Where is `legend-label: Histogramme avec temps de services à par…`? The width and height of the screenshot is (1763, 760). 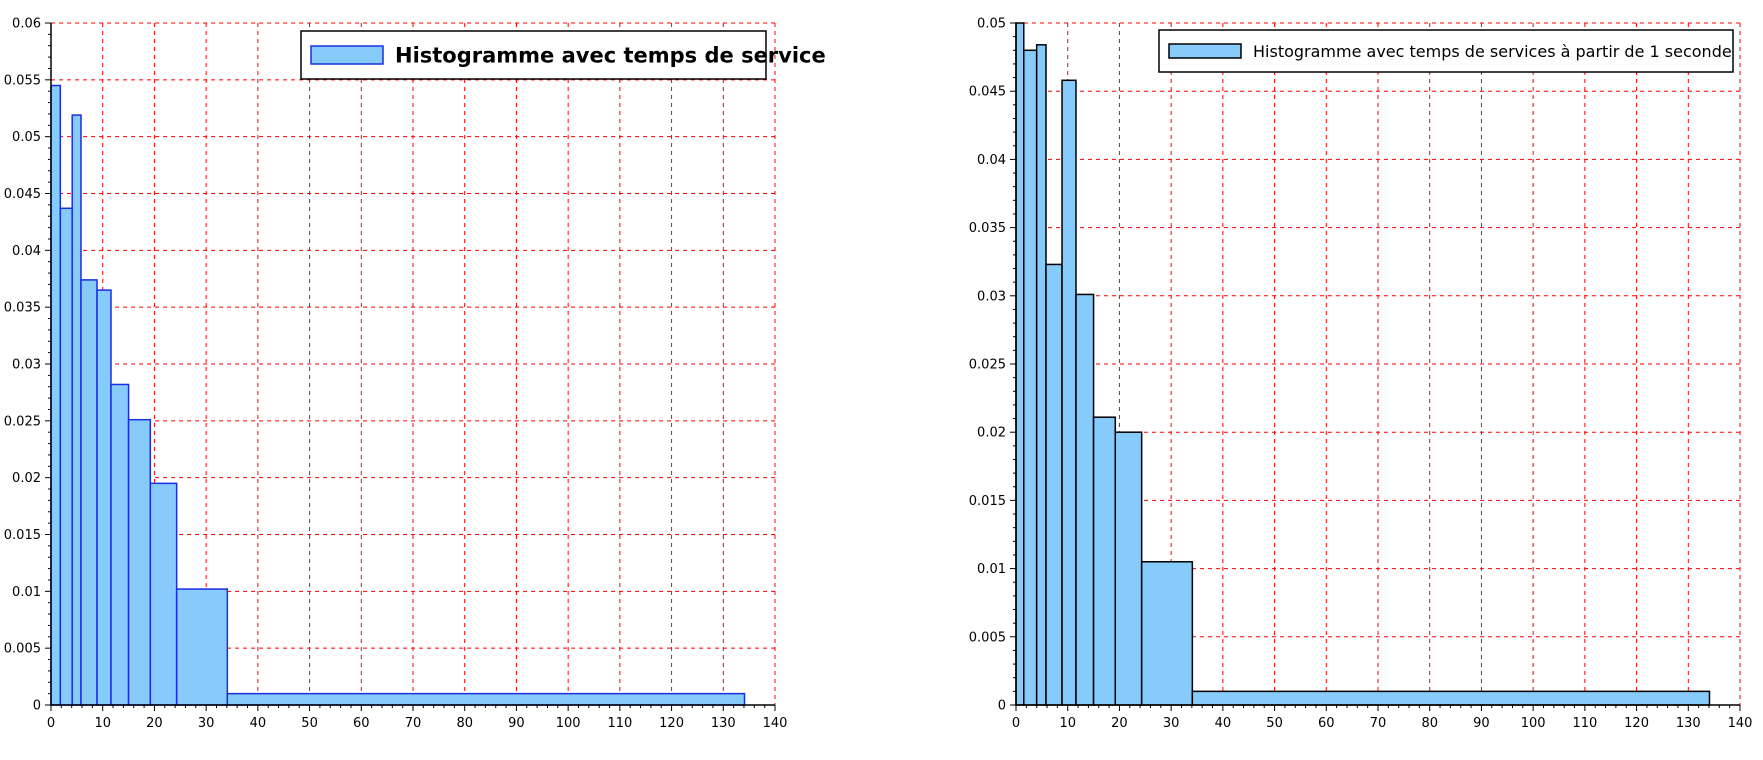
legend-label: Histogramme avec temps de services à par… is located at coordinates (1492, 51).